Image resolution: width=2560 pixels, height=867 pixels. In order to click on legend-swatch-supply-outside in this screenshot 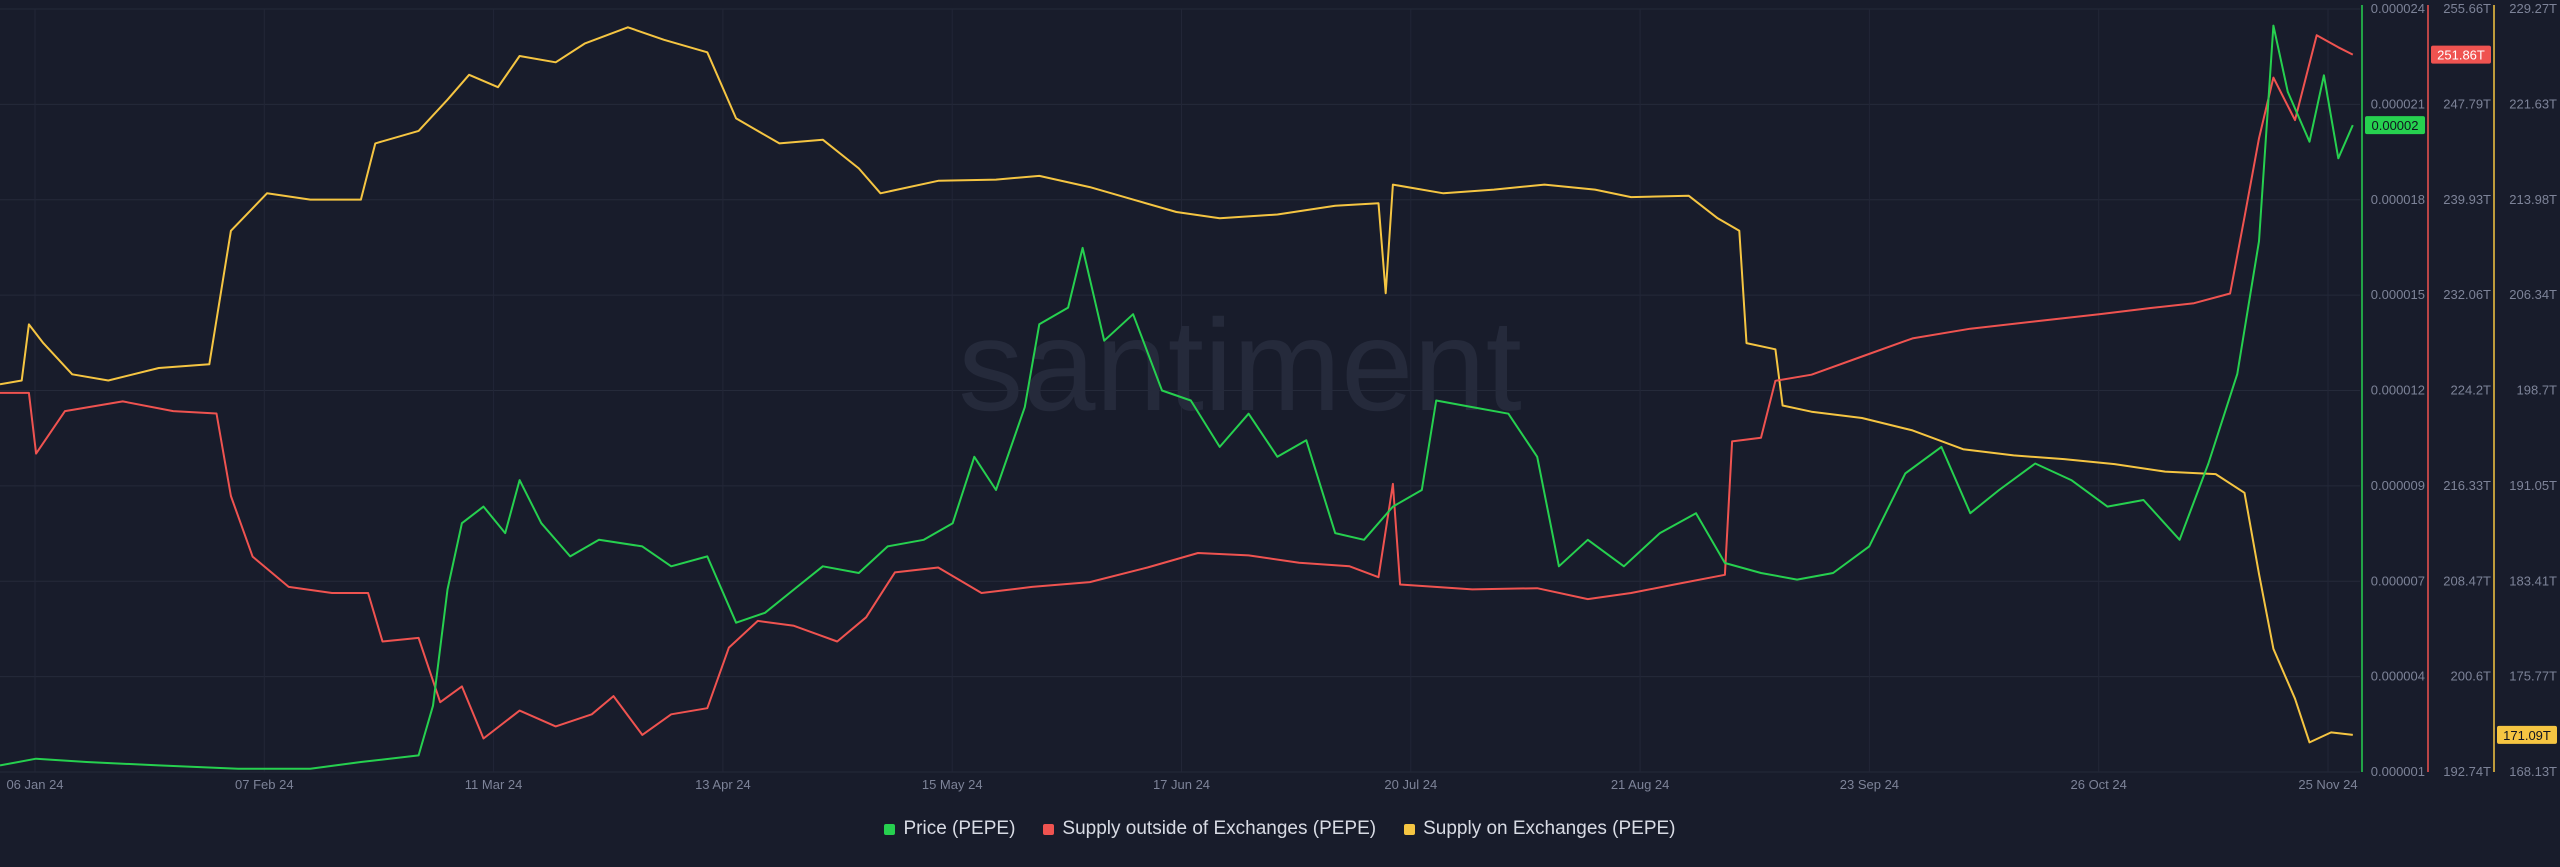, I will do `click(1049, 829)`.